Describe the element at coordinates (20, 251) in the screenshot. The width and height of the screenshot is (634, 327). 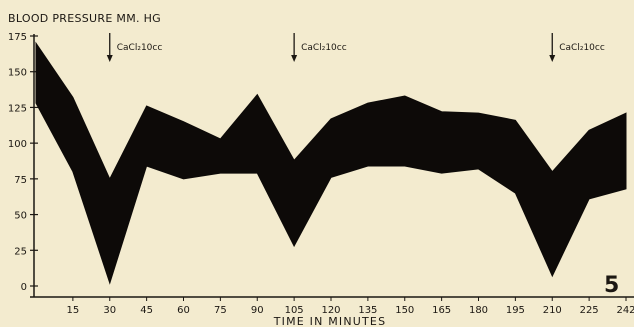
I see `y-tick-label: 25` at that location.